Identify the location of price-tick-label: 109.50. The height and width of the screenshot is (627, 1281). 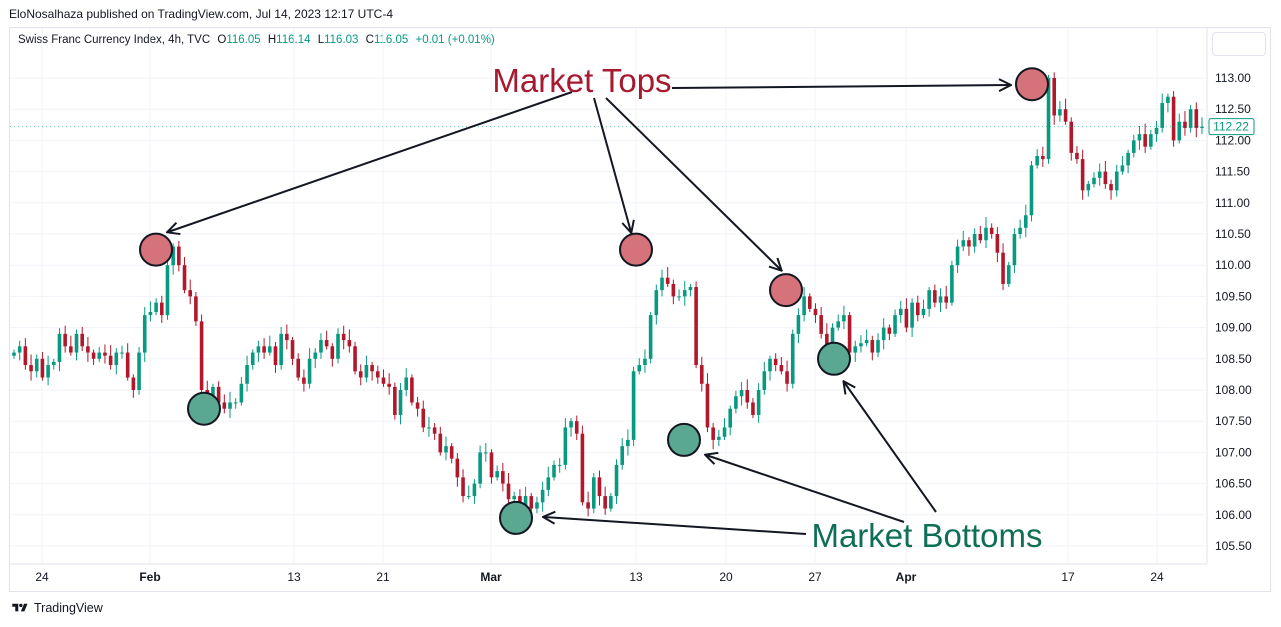
(1233, 296).